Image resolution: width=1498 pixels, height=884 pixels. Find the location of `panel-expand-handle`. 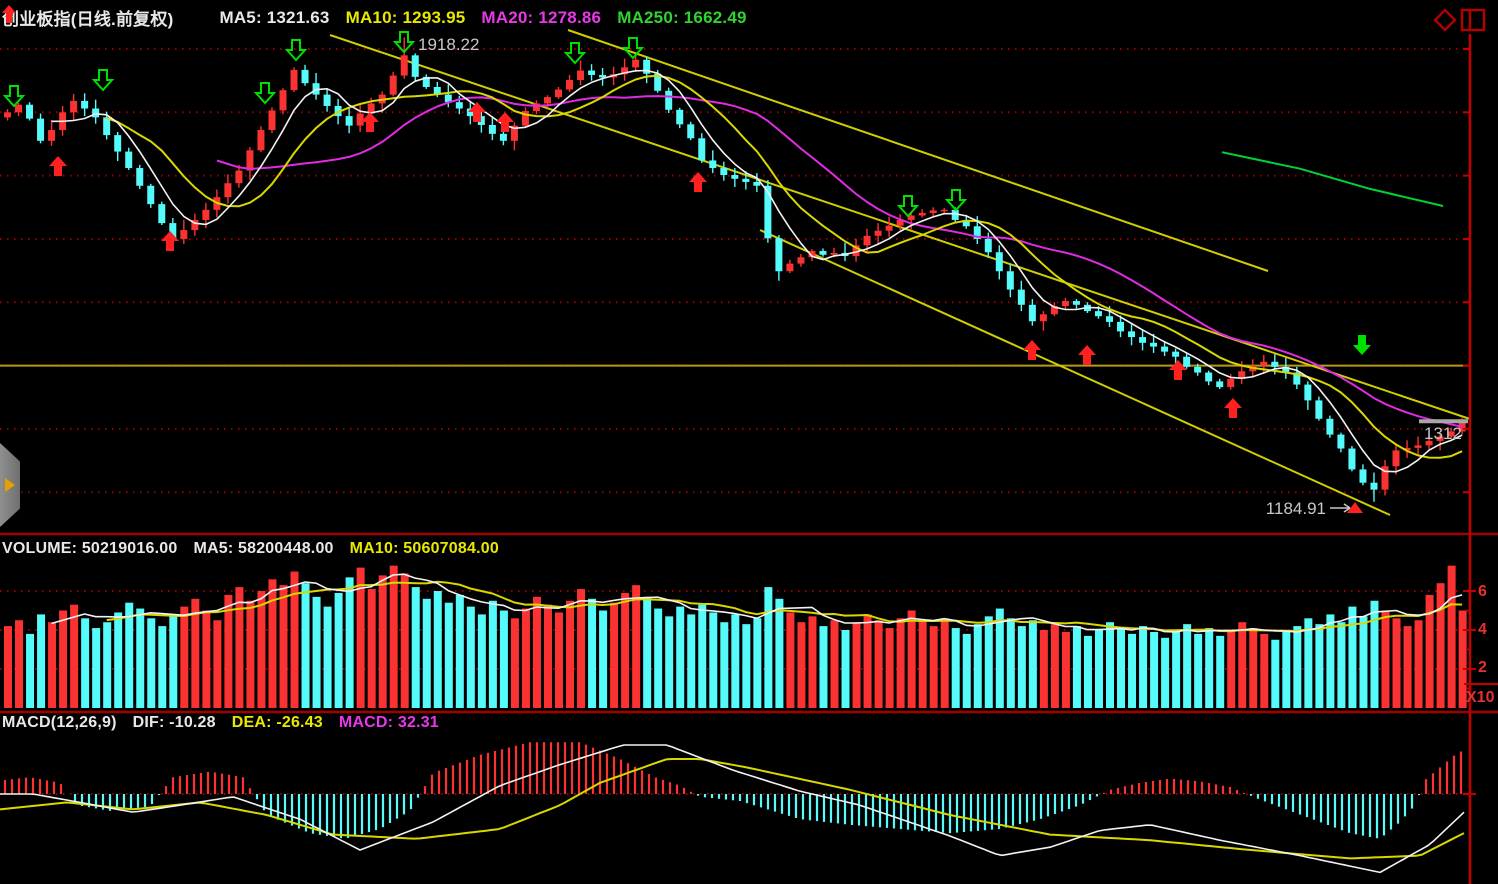

panel-expand-handle is located at coordinates (10, 485).